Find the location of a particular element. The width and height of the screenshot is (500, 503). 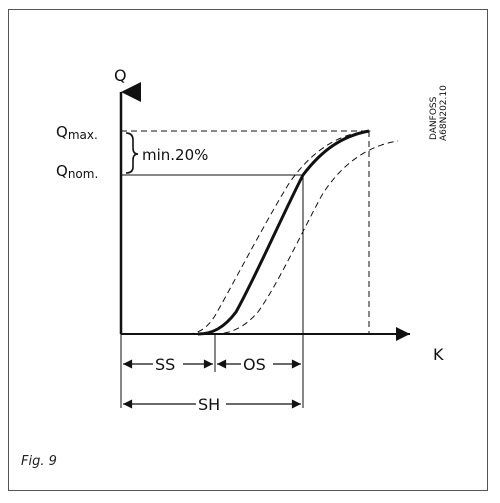

os-label: OS is located at coordinates (254, 364).